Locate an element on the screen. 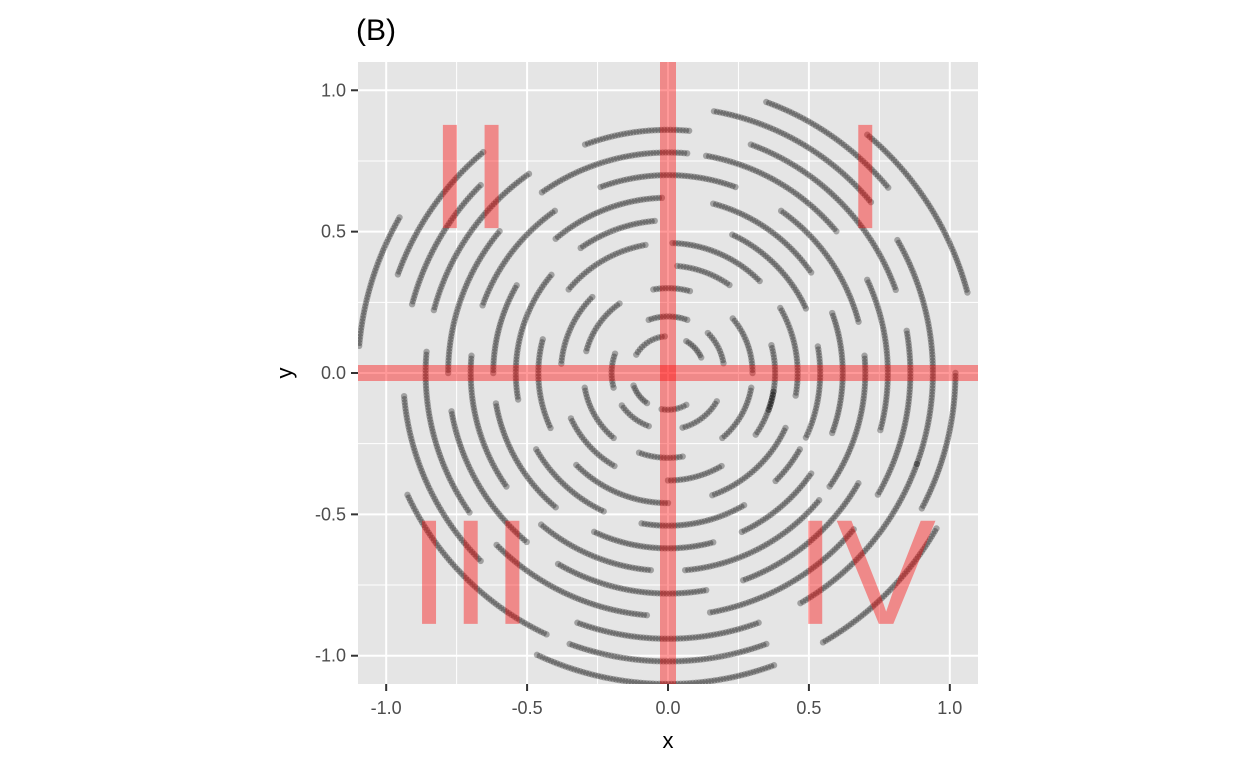 The image size is (1248, 768). y-tick-label: -1.0 is located at coordinates (330, 656).